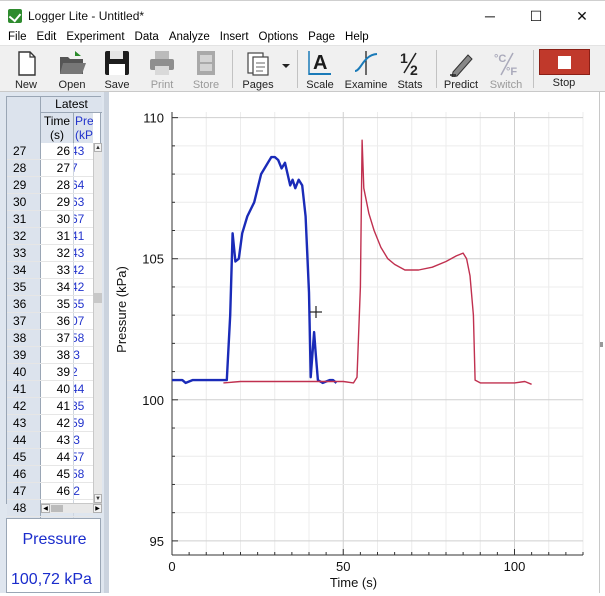 The image size is (605, 596). I want to click on pressure-cell: 07, so click(79, 321).